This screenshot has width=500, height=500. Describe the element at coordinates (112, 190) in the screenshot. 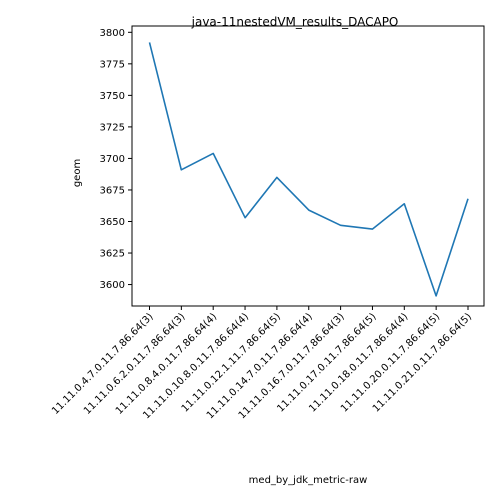

I see `y-tick-label: 3675` at that location.